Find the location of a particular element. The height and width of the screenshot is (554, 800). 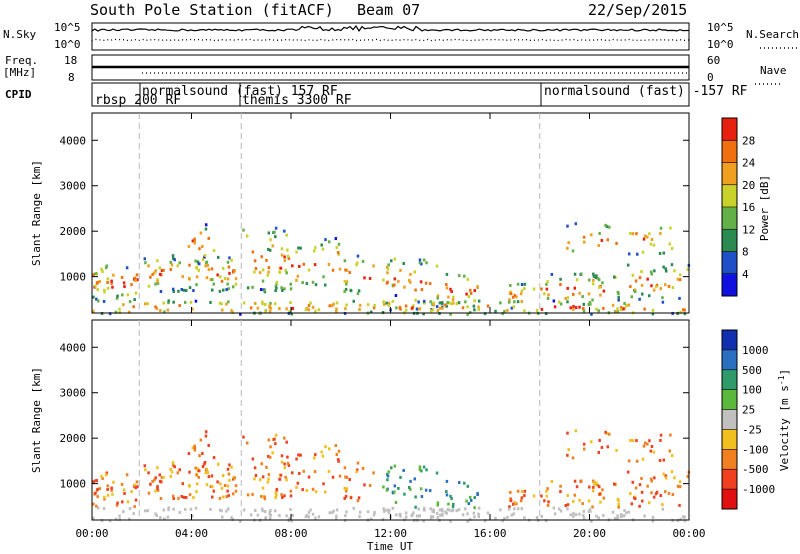

cpid-label: CPID is located at coordinates (18, 94).